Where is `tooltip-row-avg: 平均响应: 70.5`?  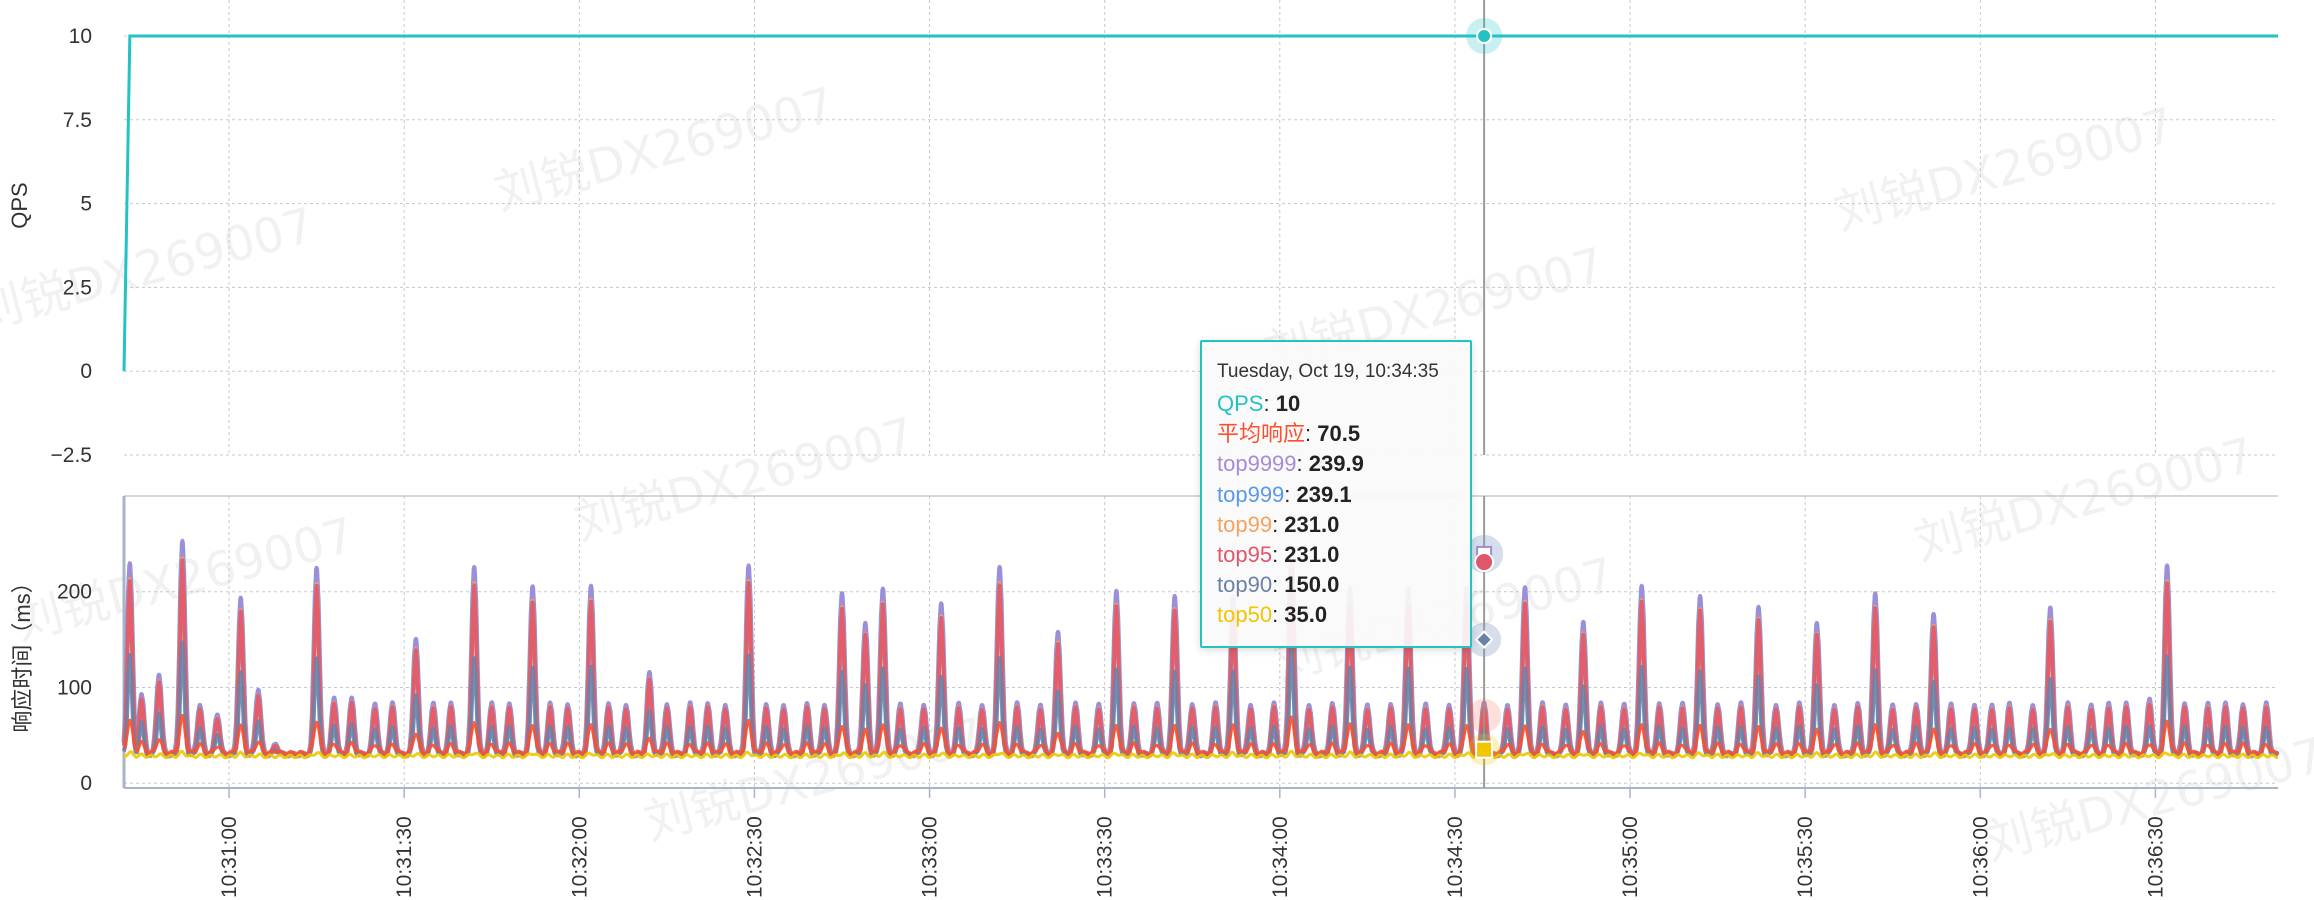 tooltip-row-avg: 平均响应: 70.5 is located at coordinates (1289, 434).